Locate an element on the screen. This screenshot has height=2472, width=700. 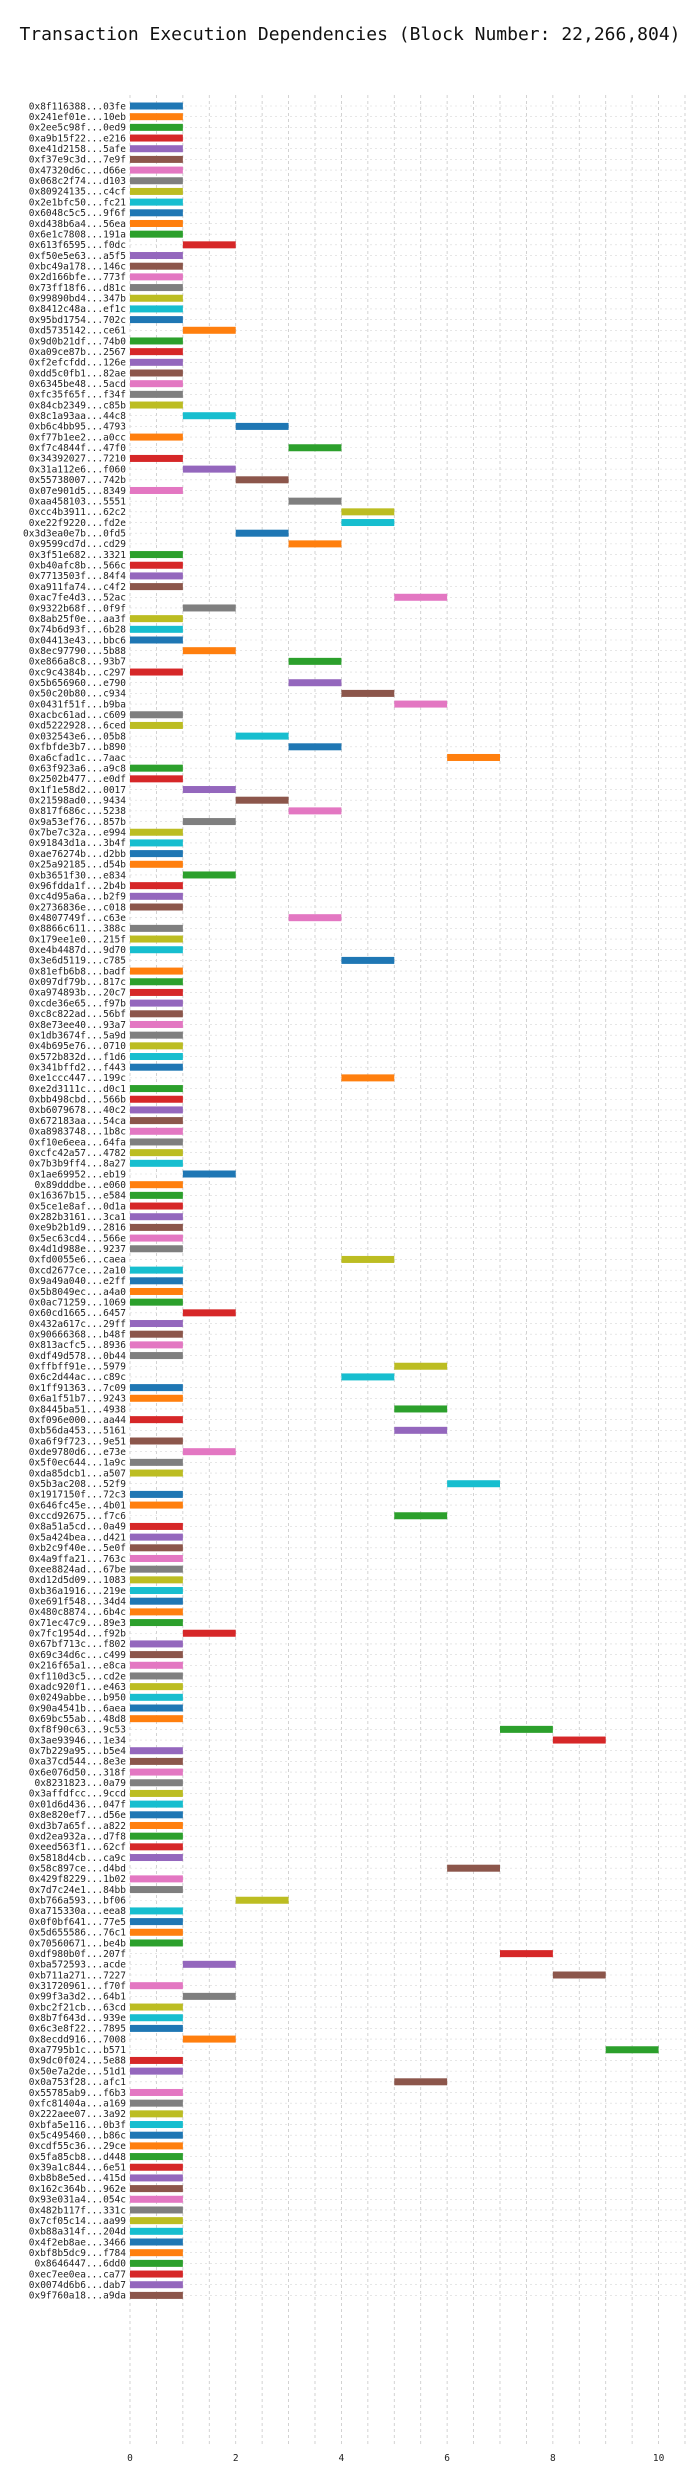
transaction-label: 0x1ae69952...eb19 is located at coordinates (78, 1174).